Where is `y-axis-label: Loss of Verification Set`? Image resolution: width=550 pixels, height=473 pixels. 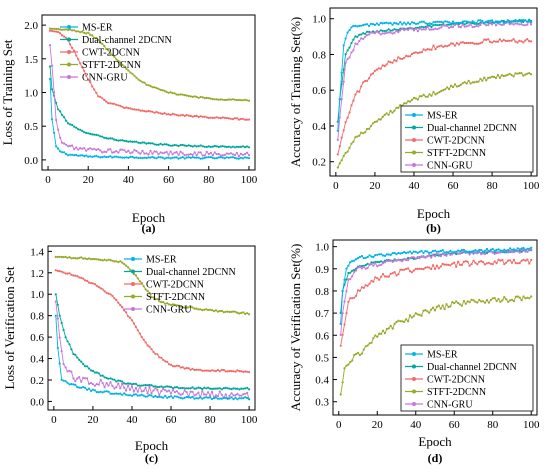 y-axis-label: Loss of Verification Set is located at coordinates (9, 327).